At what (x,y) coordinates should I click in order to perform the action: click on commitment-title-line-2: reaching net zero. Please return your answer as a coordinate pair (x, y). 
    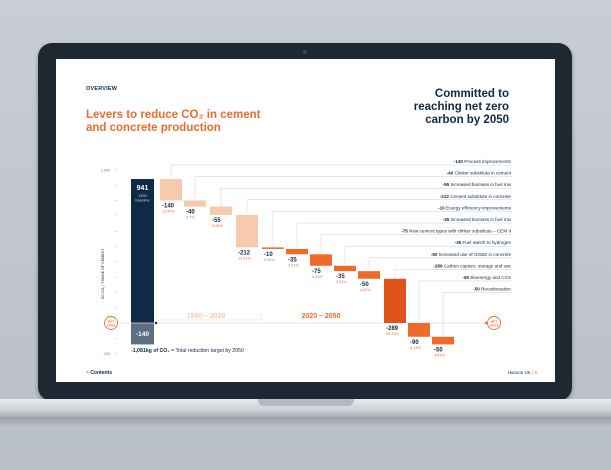
    Looking at the image, I should click on (461, 107).